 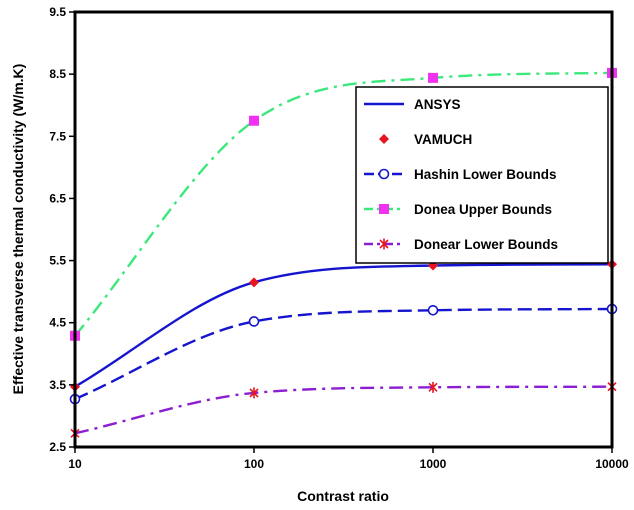 What do you see at coordinates (254, 464) in the screenshot?
I see `x-tick-label: 100` at bounding box center [254, 464].